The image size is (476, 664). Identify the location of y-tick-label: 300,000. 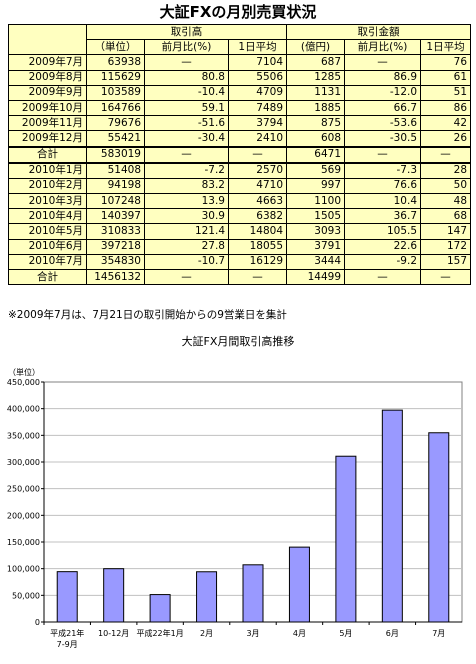
(23, 462).